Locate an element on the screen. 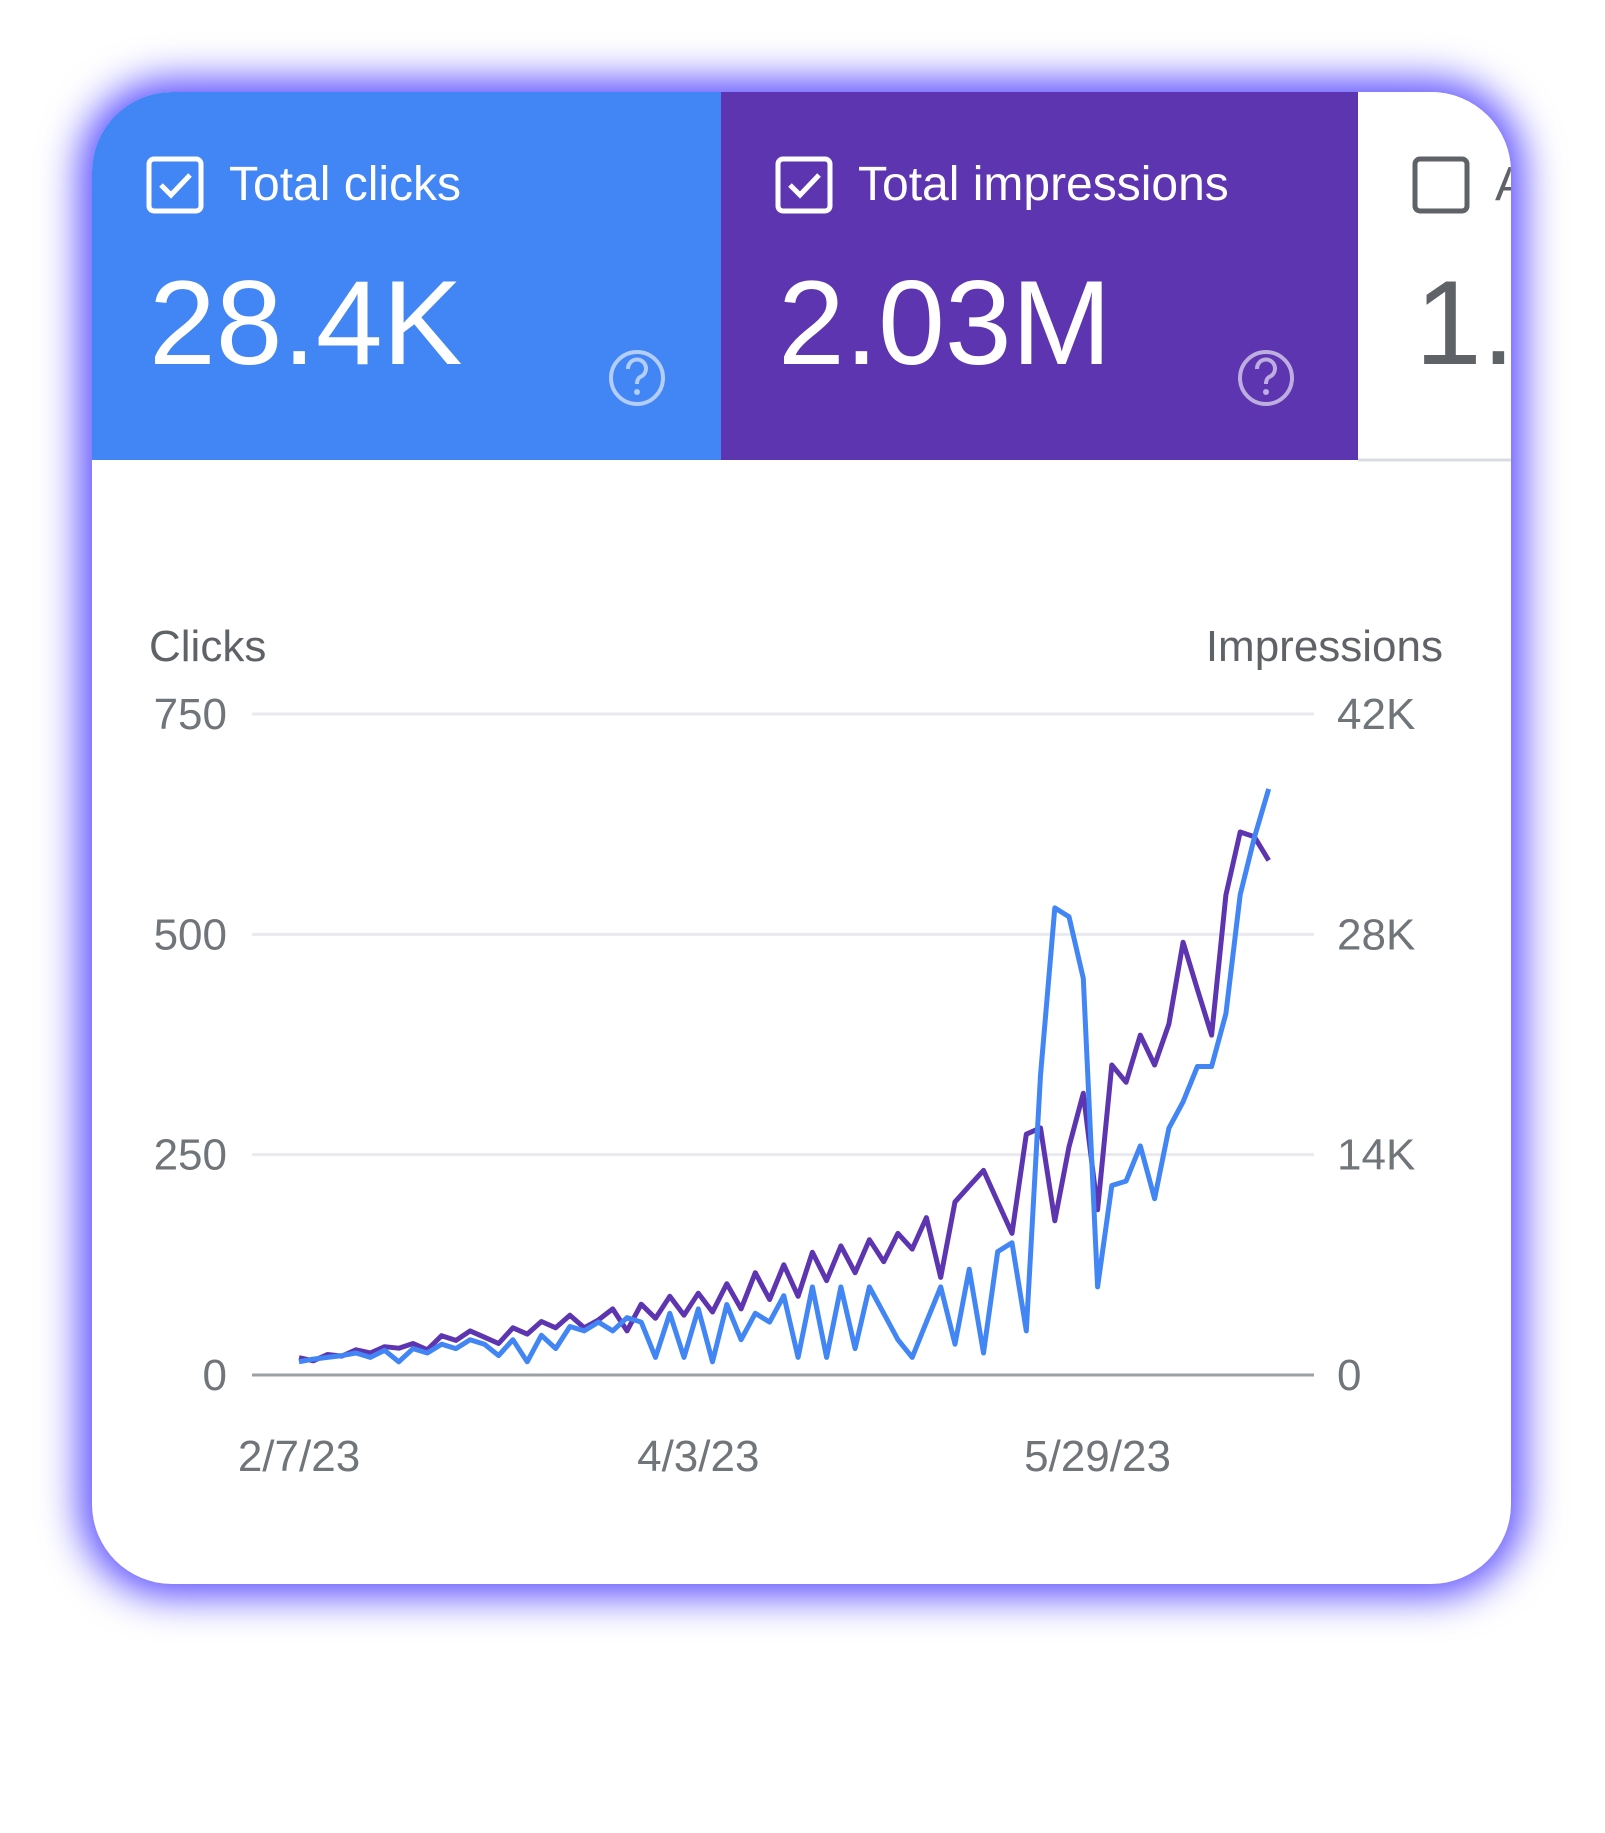 This screenshot has width=1605, height=1833. y2-tick-label: 42K is located at coordinates (1376, 714).